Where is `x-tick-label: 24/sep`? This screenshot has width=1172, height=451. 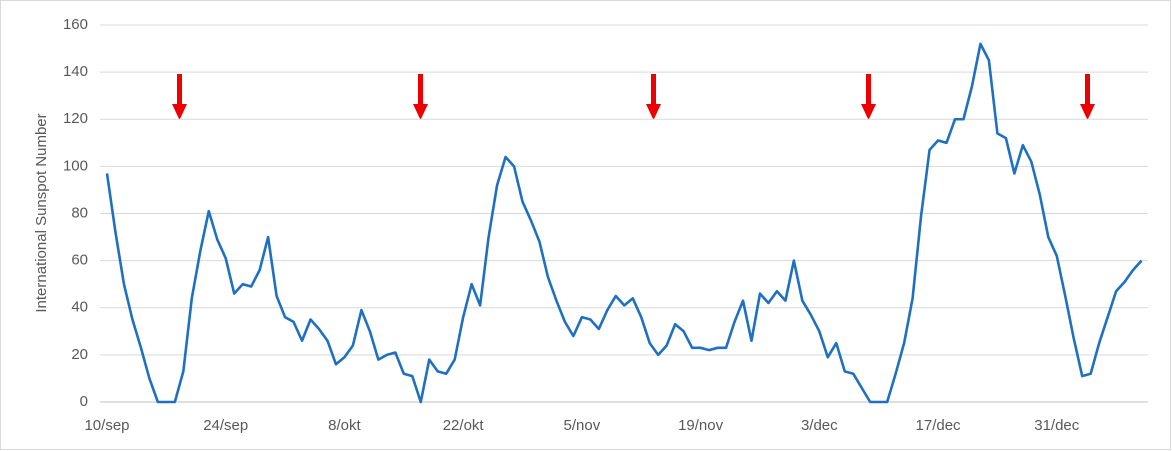
x-tick-label: 24/sep is located at coordinates (225, 425).